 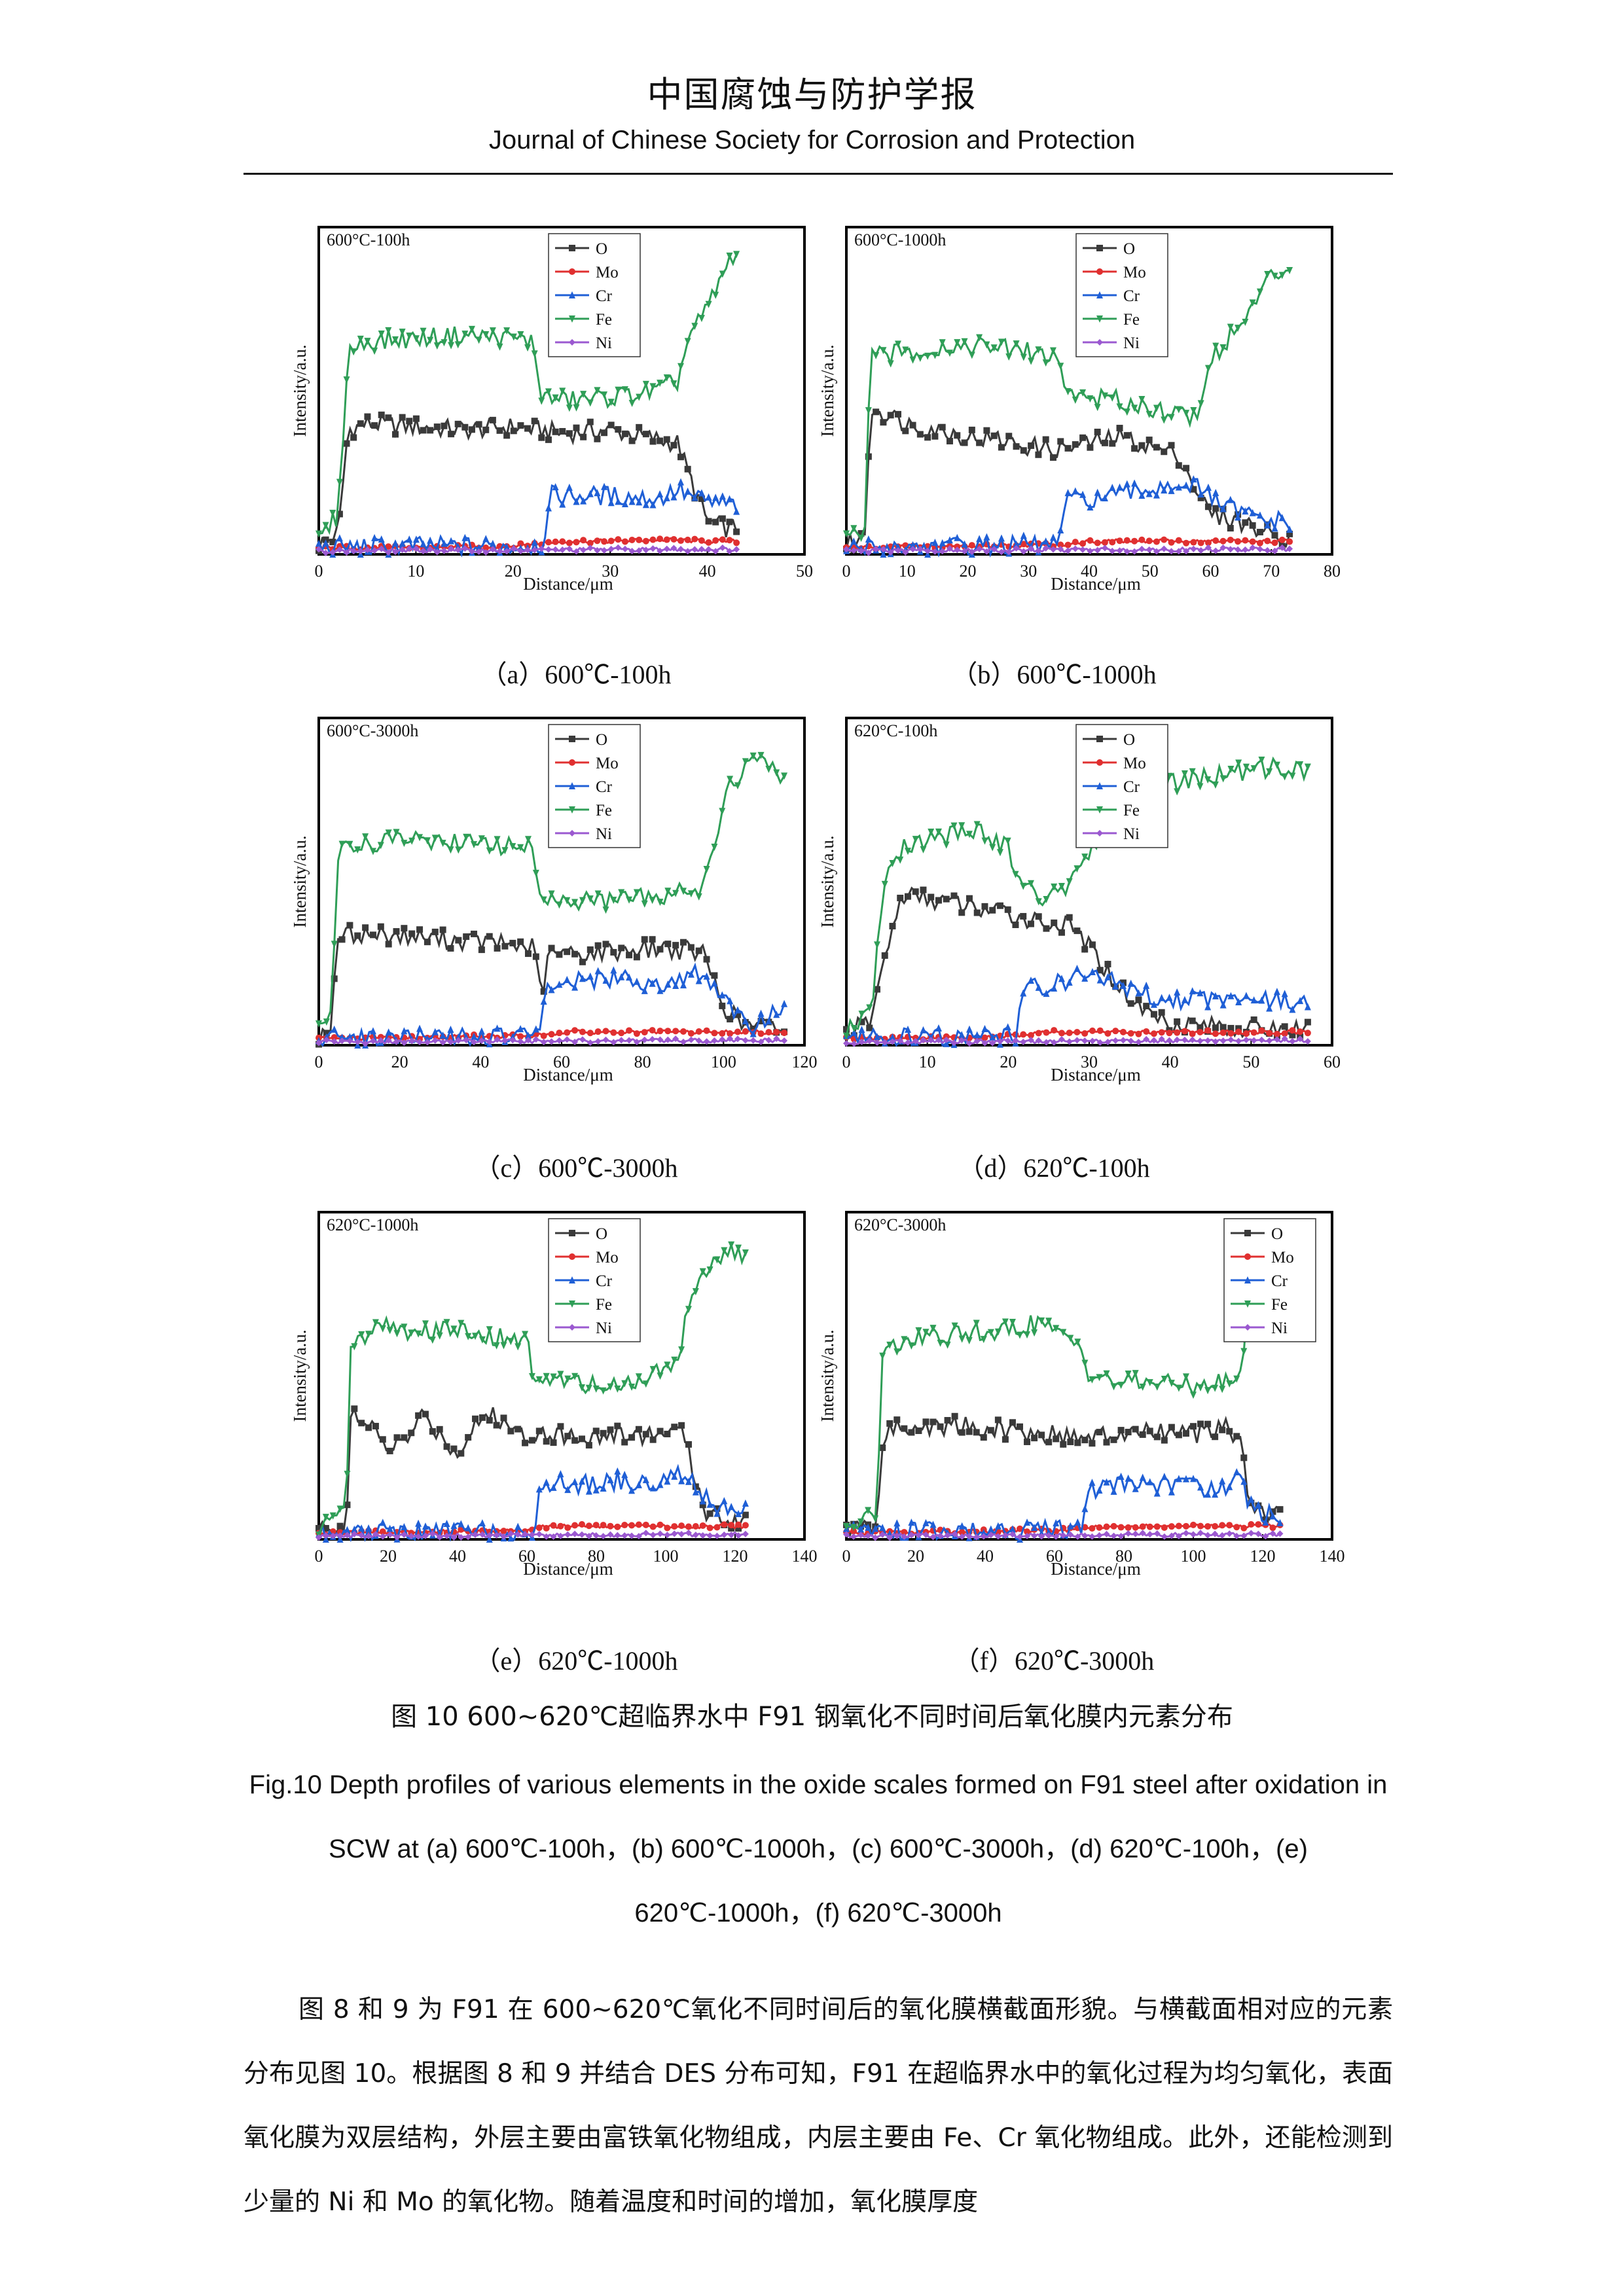 What do you see at coordinates (388, 1556) in the screenshot?
I see `x-tick-label: 20` at bounding box center [388, 1556].